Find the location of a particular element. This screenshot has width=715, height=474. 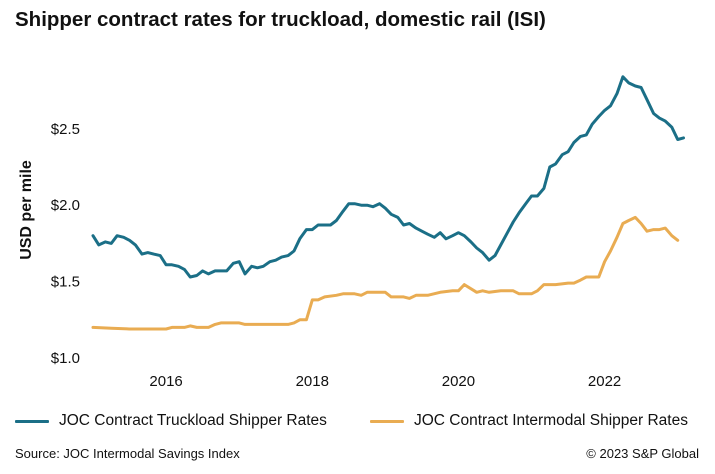

legend-label-truckload: JOC Contract Truckload Shipper Rates is located at coordinates (193, 420).